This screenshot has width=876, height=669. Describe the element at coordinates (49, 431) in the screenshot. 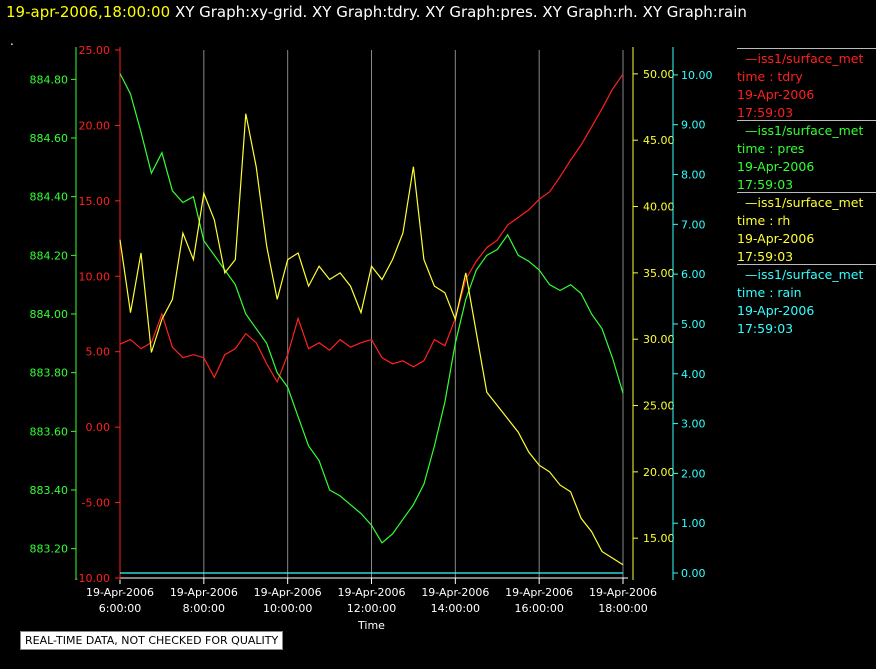

I see `pres-tick-label: 883.60` at that location.